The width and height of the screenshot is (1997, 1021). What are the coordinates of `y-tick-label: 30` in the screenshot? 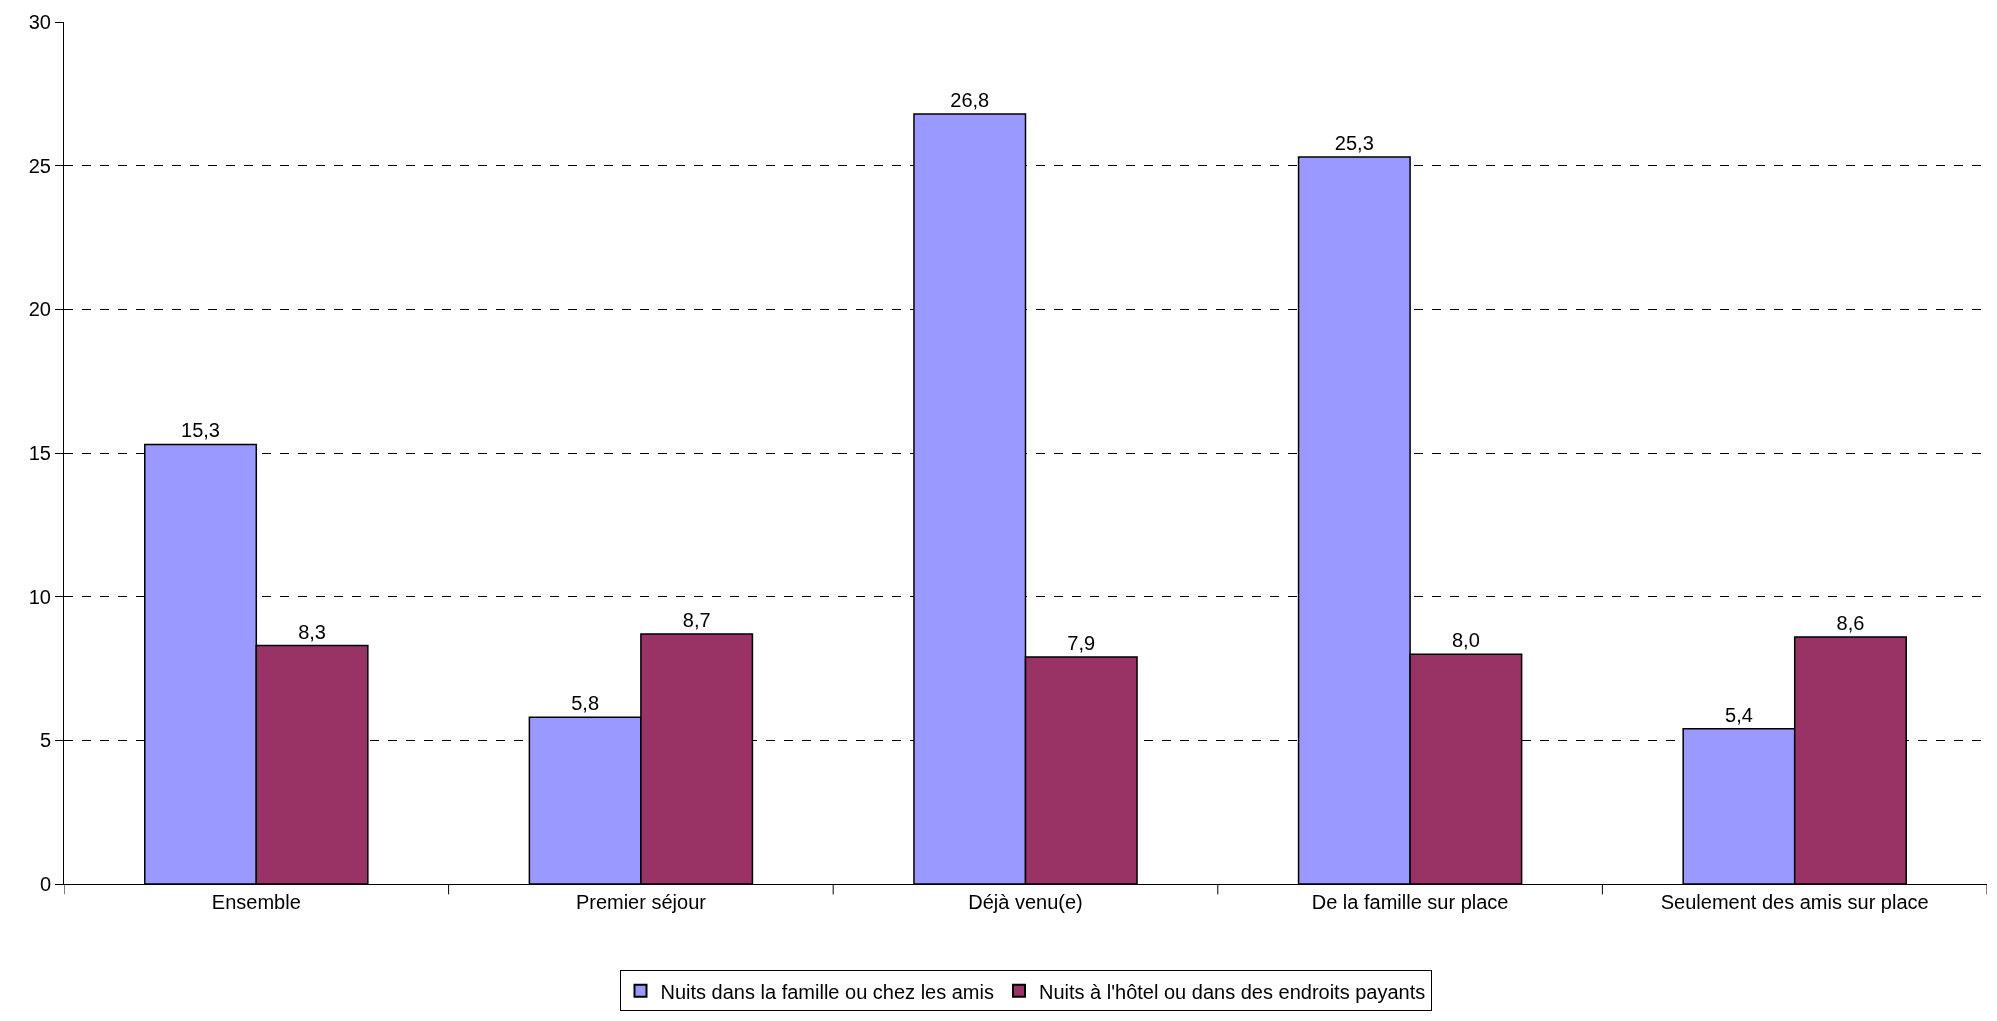 It's located at (39, 22).